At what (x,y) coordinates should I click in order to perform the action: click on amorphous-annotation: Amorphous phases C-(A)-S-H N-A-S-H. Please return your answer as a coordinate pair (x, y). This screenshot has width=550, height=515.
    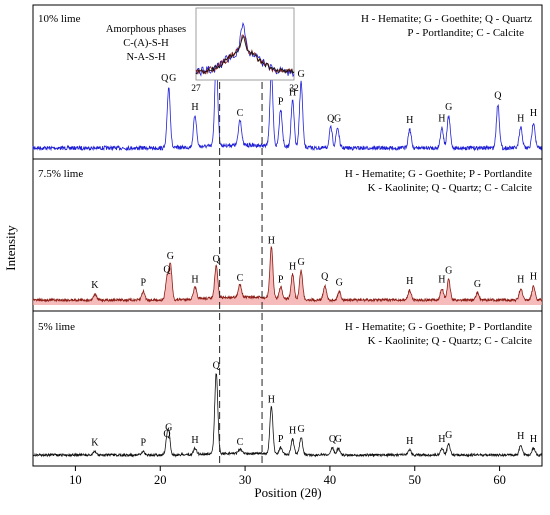
    Looking at the image, I should click on (146, 43).